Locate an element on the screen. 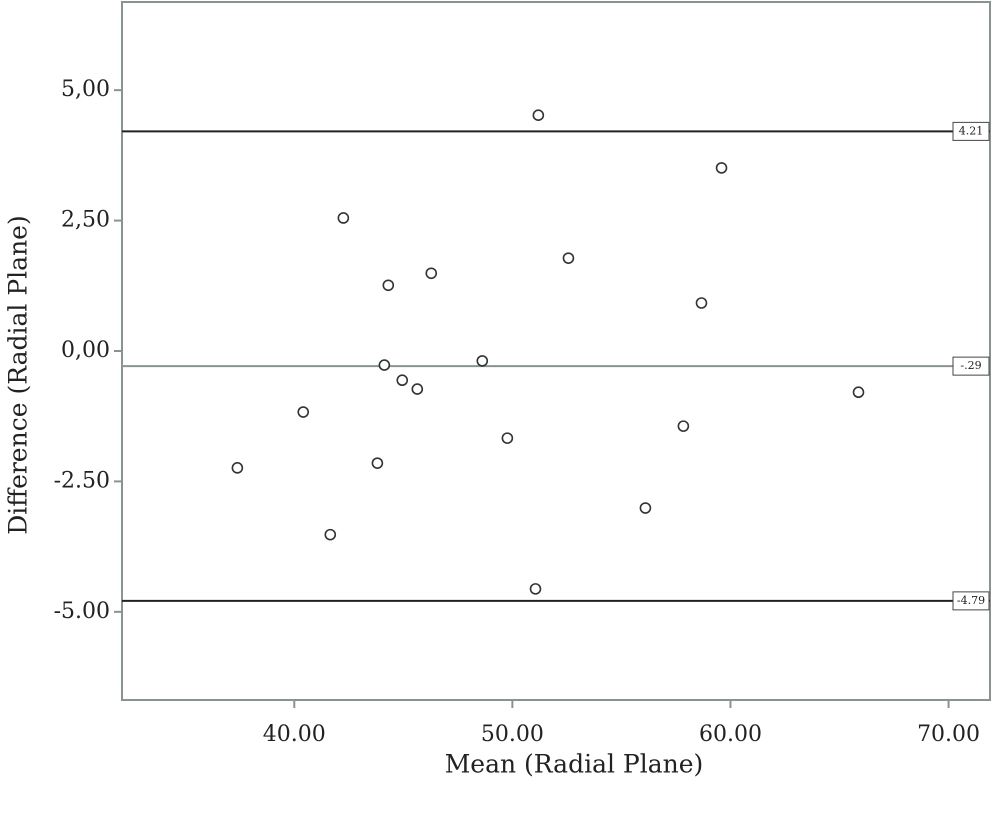 Image resolution: width=1000 pixels, height=831 pixels. x-tick-label: 70.00 is located at coordinates (948, 734).